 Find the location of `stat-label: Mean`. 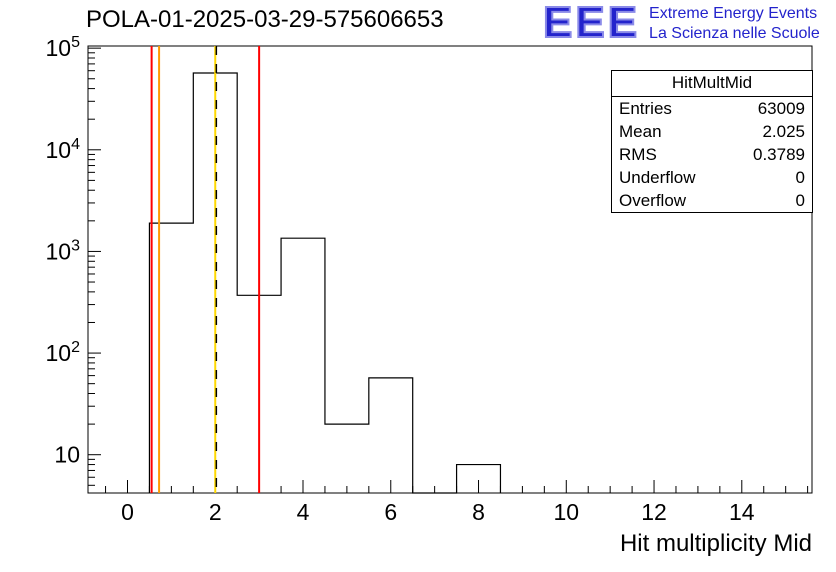

stat-label: Mean is located at coordinates (640, 131).